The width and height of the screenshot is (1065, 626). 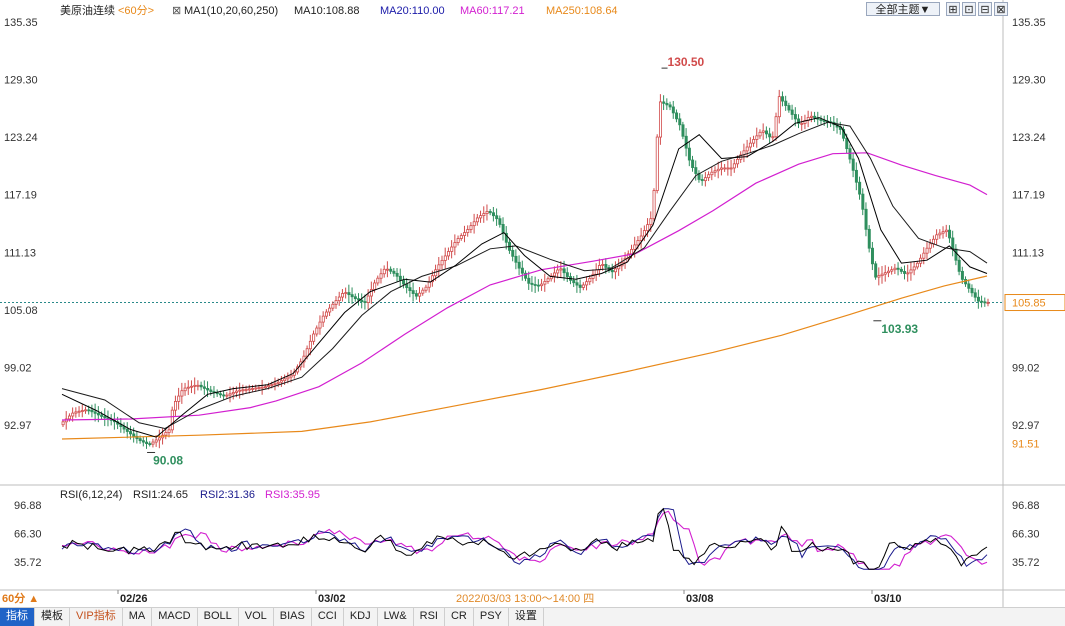 I want to click on indicator-tab: CCI, so click(x=328, y=617).